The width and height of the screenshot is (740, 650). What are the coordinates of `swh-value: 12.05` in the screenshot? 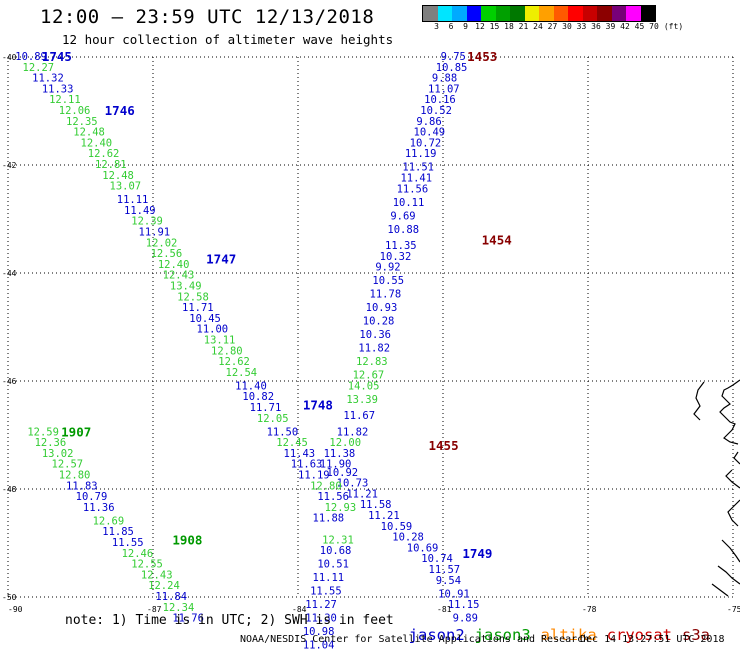 It's located at (273, 419).